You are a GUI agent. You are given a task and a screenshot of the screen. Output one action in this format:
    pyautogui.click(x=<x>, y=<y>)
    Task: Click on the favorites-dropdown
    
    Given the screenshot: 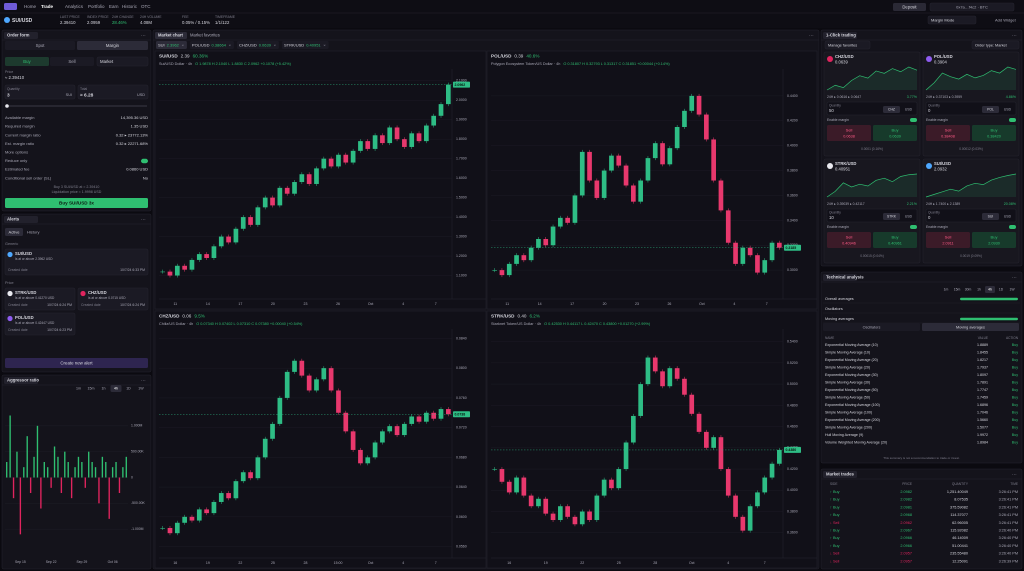 What is the action you would take?
    pyautogui.click(x=847, y=45)
    